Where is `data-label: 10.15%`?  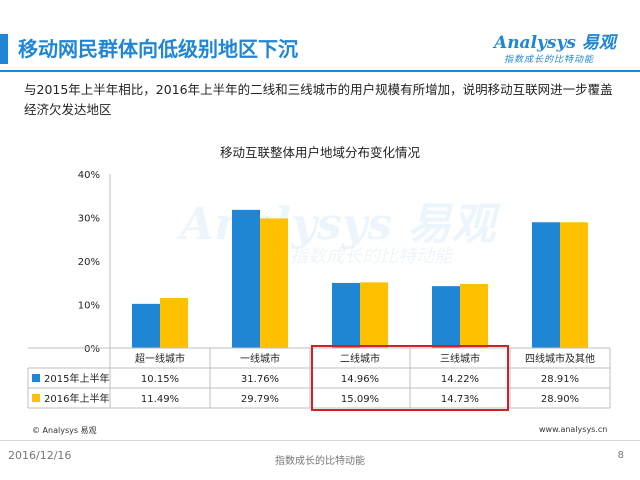
data-label: 10.15% is located at coordinates (160, 379).